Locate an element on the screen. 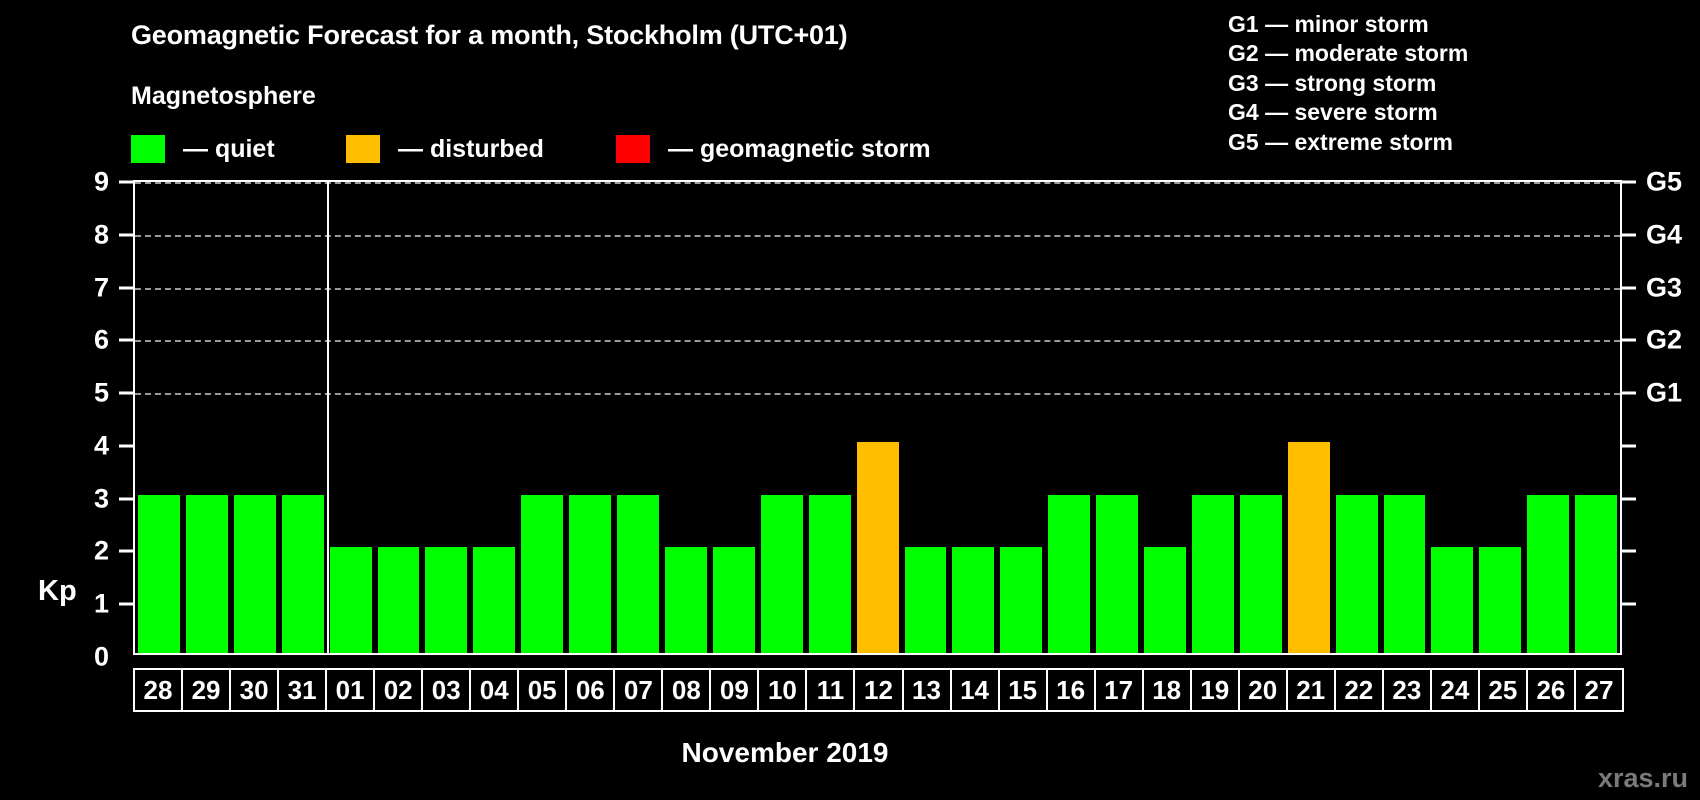 This screenshot has width=1700, height=800. date-cell-16: 16 is located at coordinates (1070, 690).